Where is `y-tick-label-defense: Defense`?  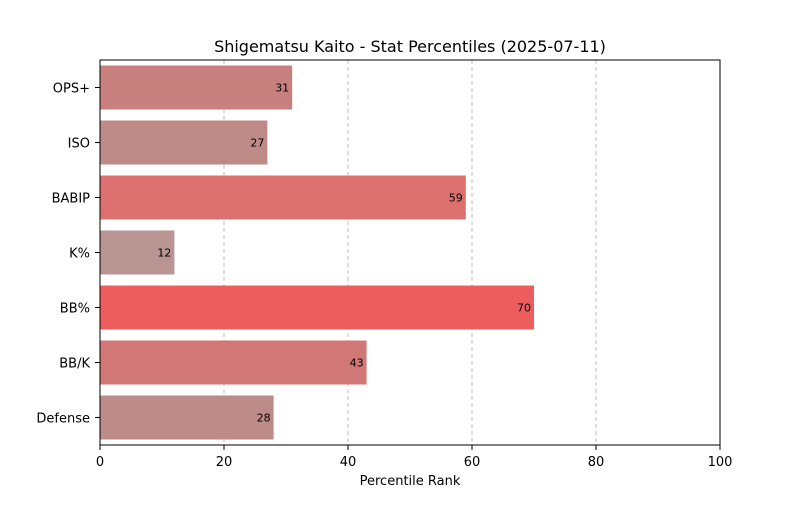
y-tick-label-defense: Defense is located at coordinates (63, 419).